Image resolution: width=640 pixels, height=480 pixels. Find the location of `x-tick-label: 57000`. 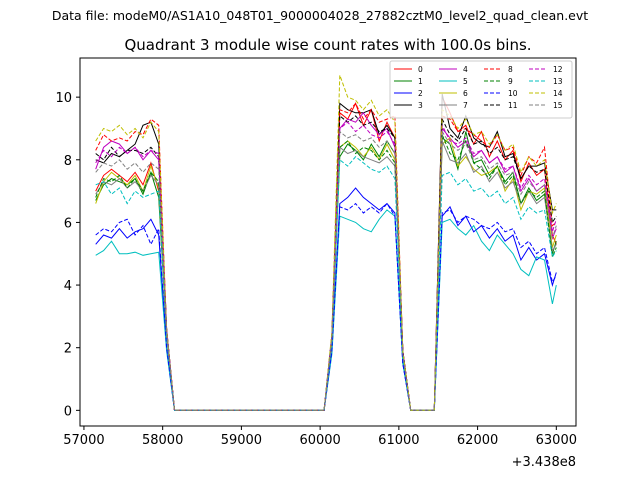

x-tick-label: 57000 is located at coordinates (83, 440).